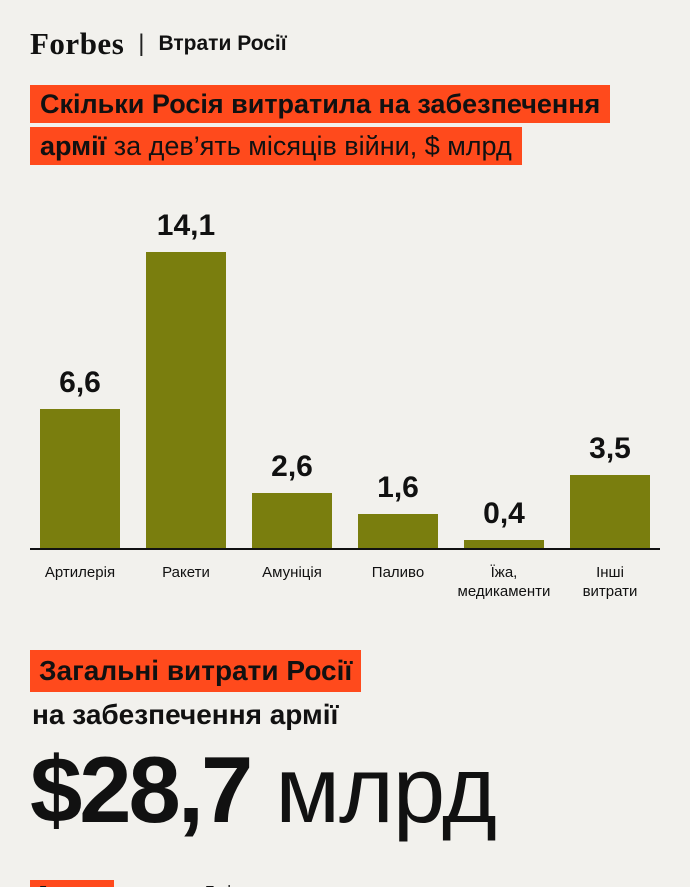  Describe the element at coordinates (222, 43) in the screenshot. I see `header-section-title: Втрати Росії` at that location.